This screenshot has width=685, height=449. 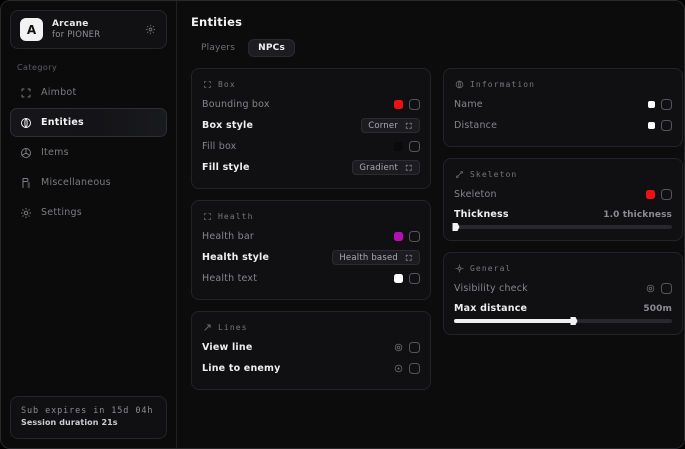 I want to click on sidebar-category-label: Category, so click(x=37, y=67).